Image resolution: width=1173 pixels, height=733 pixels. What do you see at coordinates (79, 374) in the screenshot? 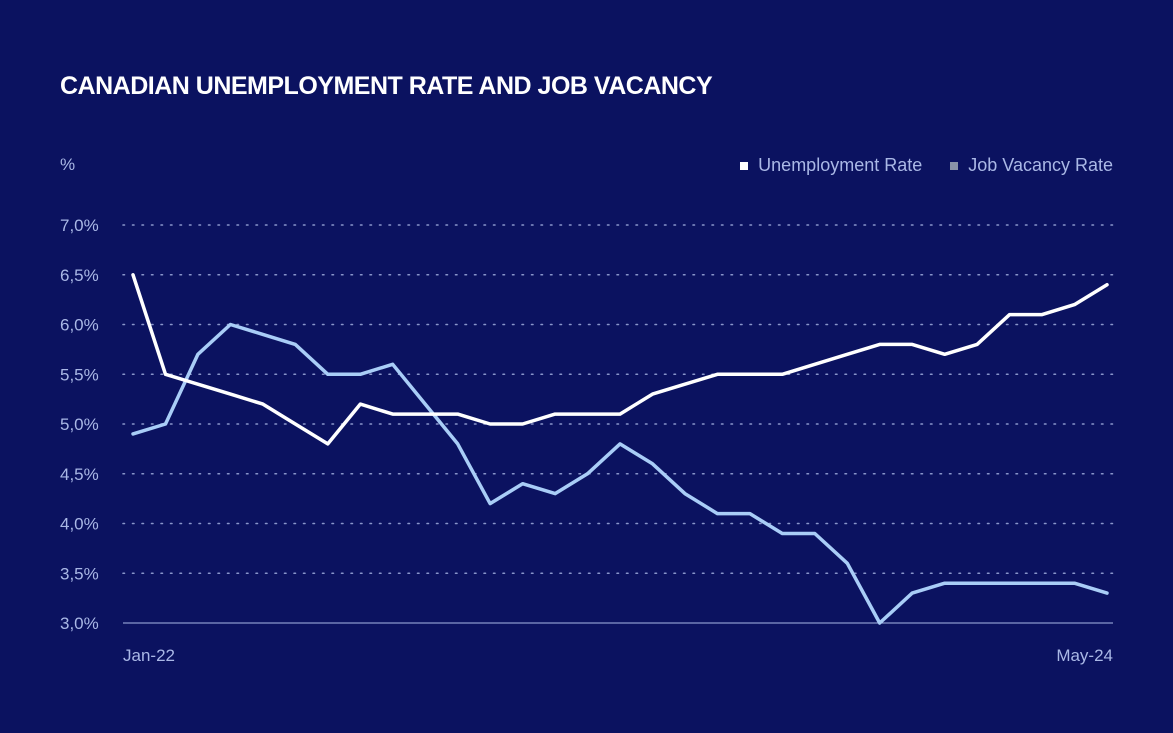
I see `y-tick-label: 5,5%` at bounding box center [79, 374].